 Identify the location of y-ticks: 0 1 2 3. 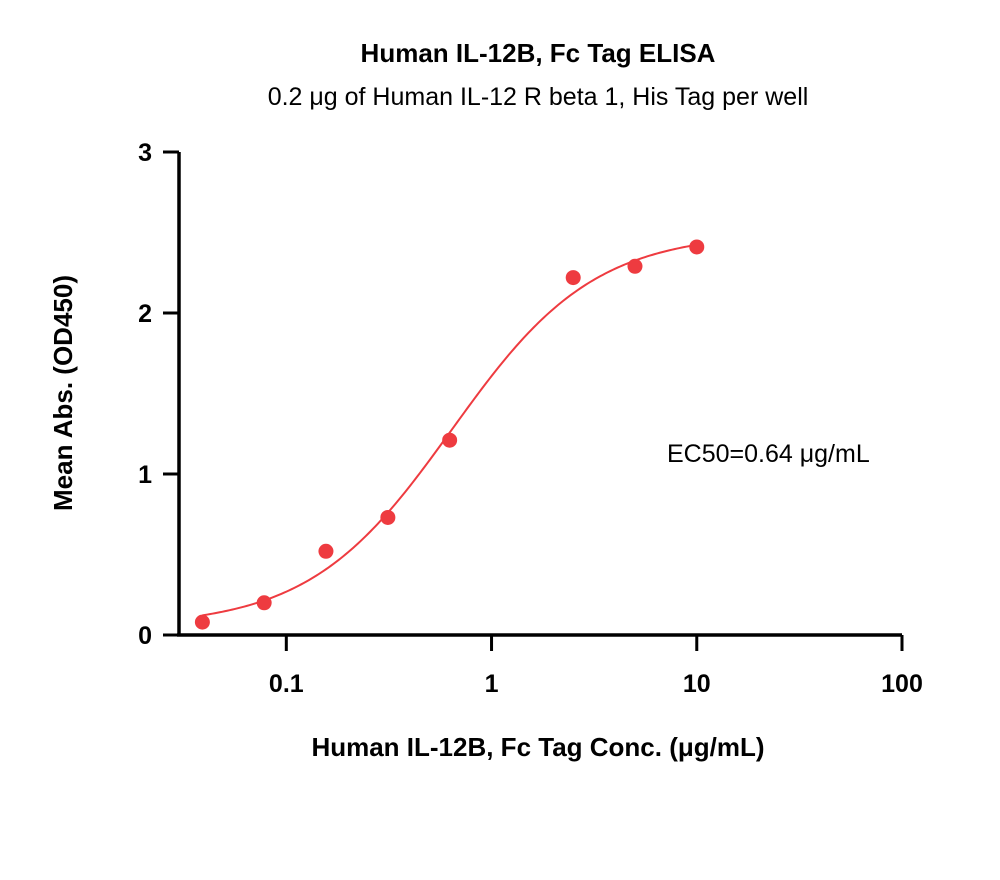
(158, 394).